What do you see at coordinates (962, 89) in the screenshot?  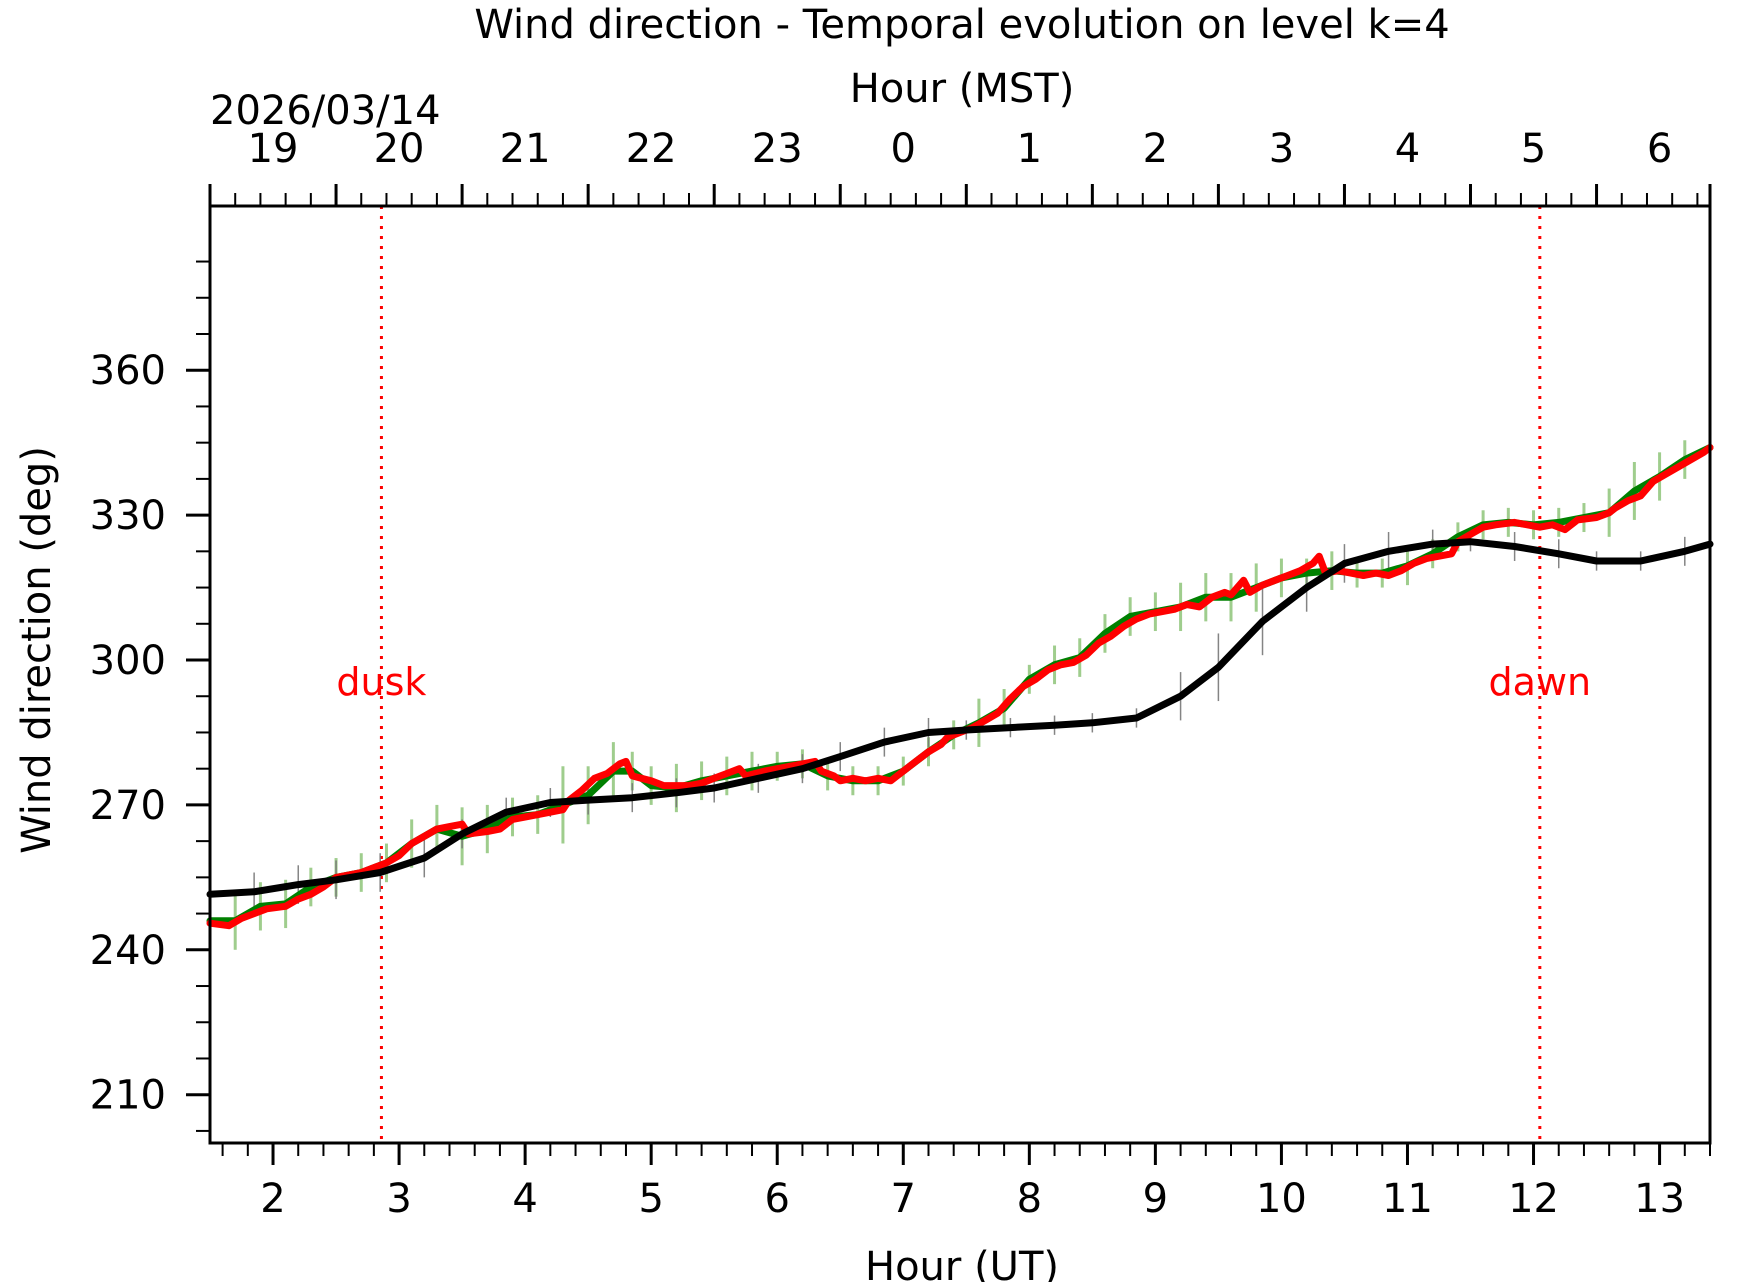 I see `top-axis-label: Hour (MST)` at bounding box center [962, 89].